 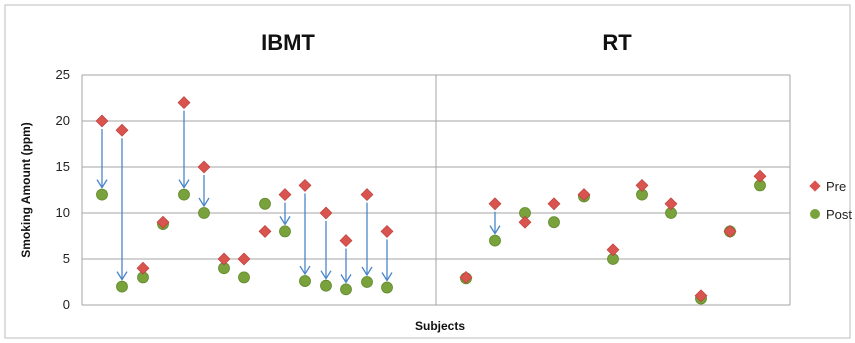 I want to click on y-tick-label-20: 20, so click(x=63, y=120).